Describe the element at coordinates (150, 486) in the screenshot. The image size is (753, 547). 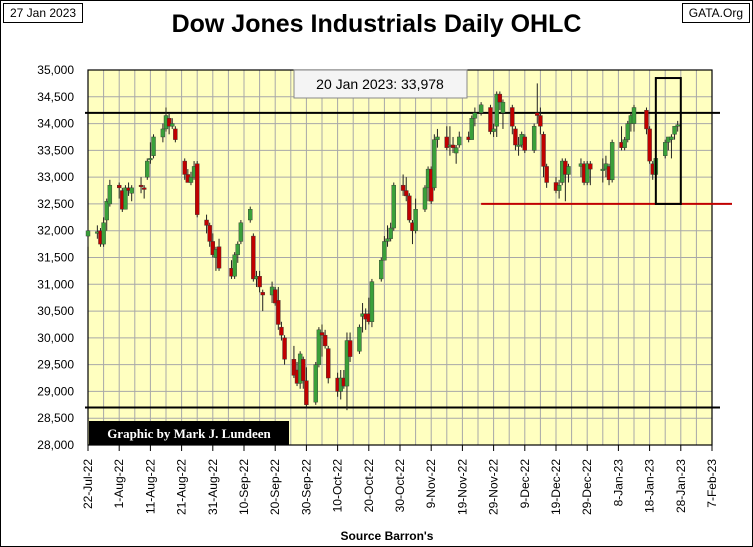
I see `x-tick-label: 11-Aug-22` at that location.